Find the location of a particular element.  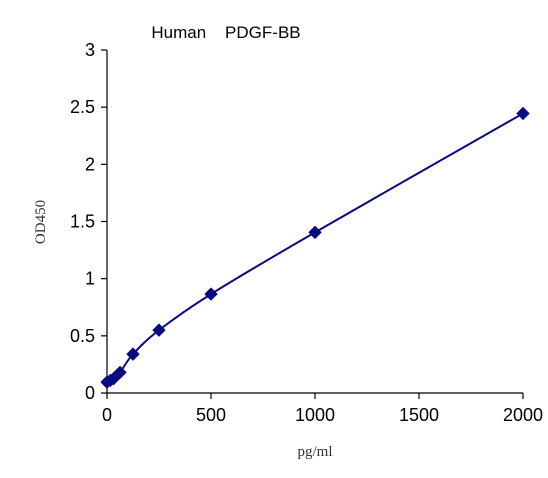

chart-title: Human PDGF-BB is located at coordinates (225, 32).